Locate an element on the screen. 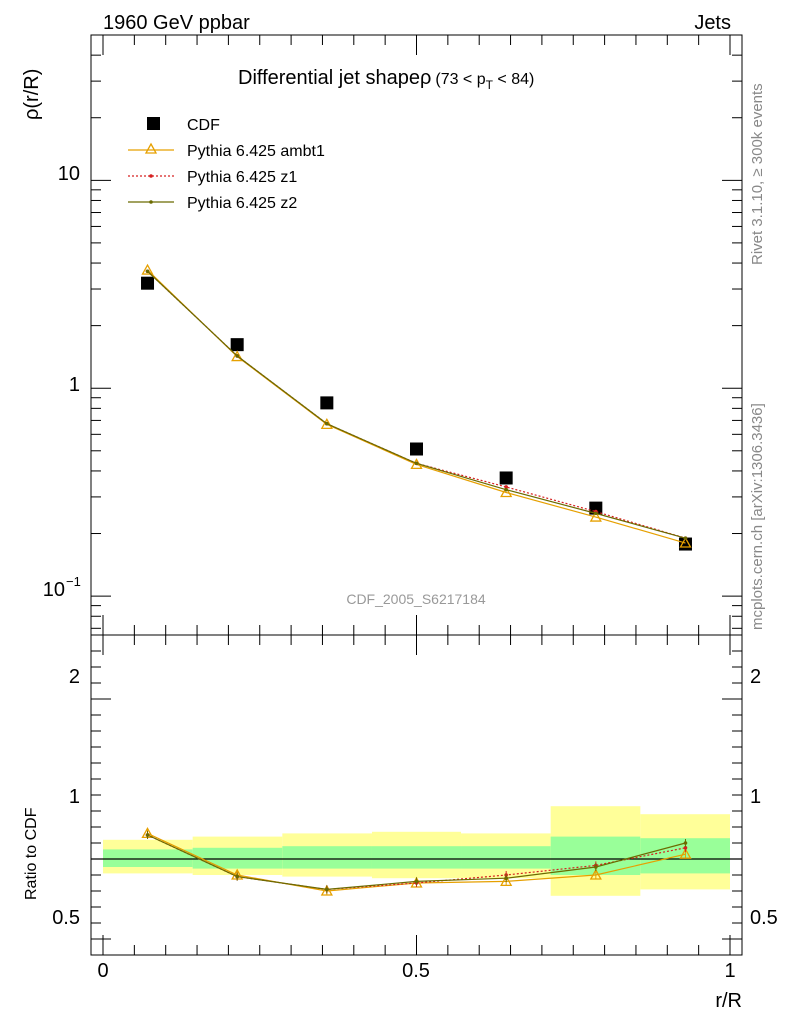 This screenshot has width=786, height=1024. main-y-axis-label: ρ(r/R) is located at coordinates (32, 94).